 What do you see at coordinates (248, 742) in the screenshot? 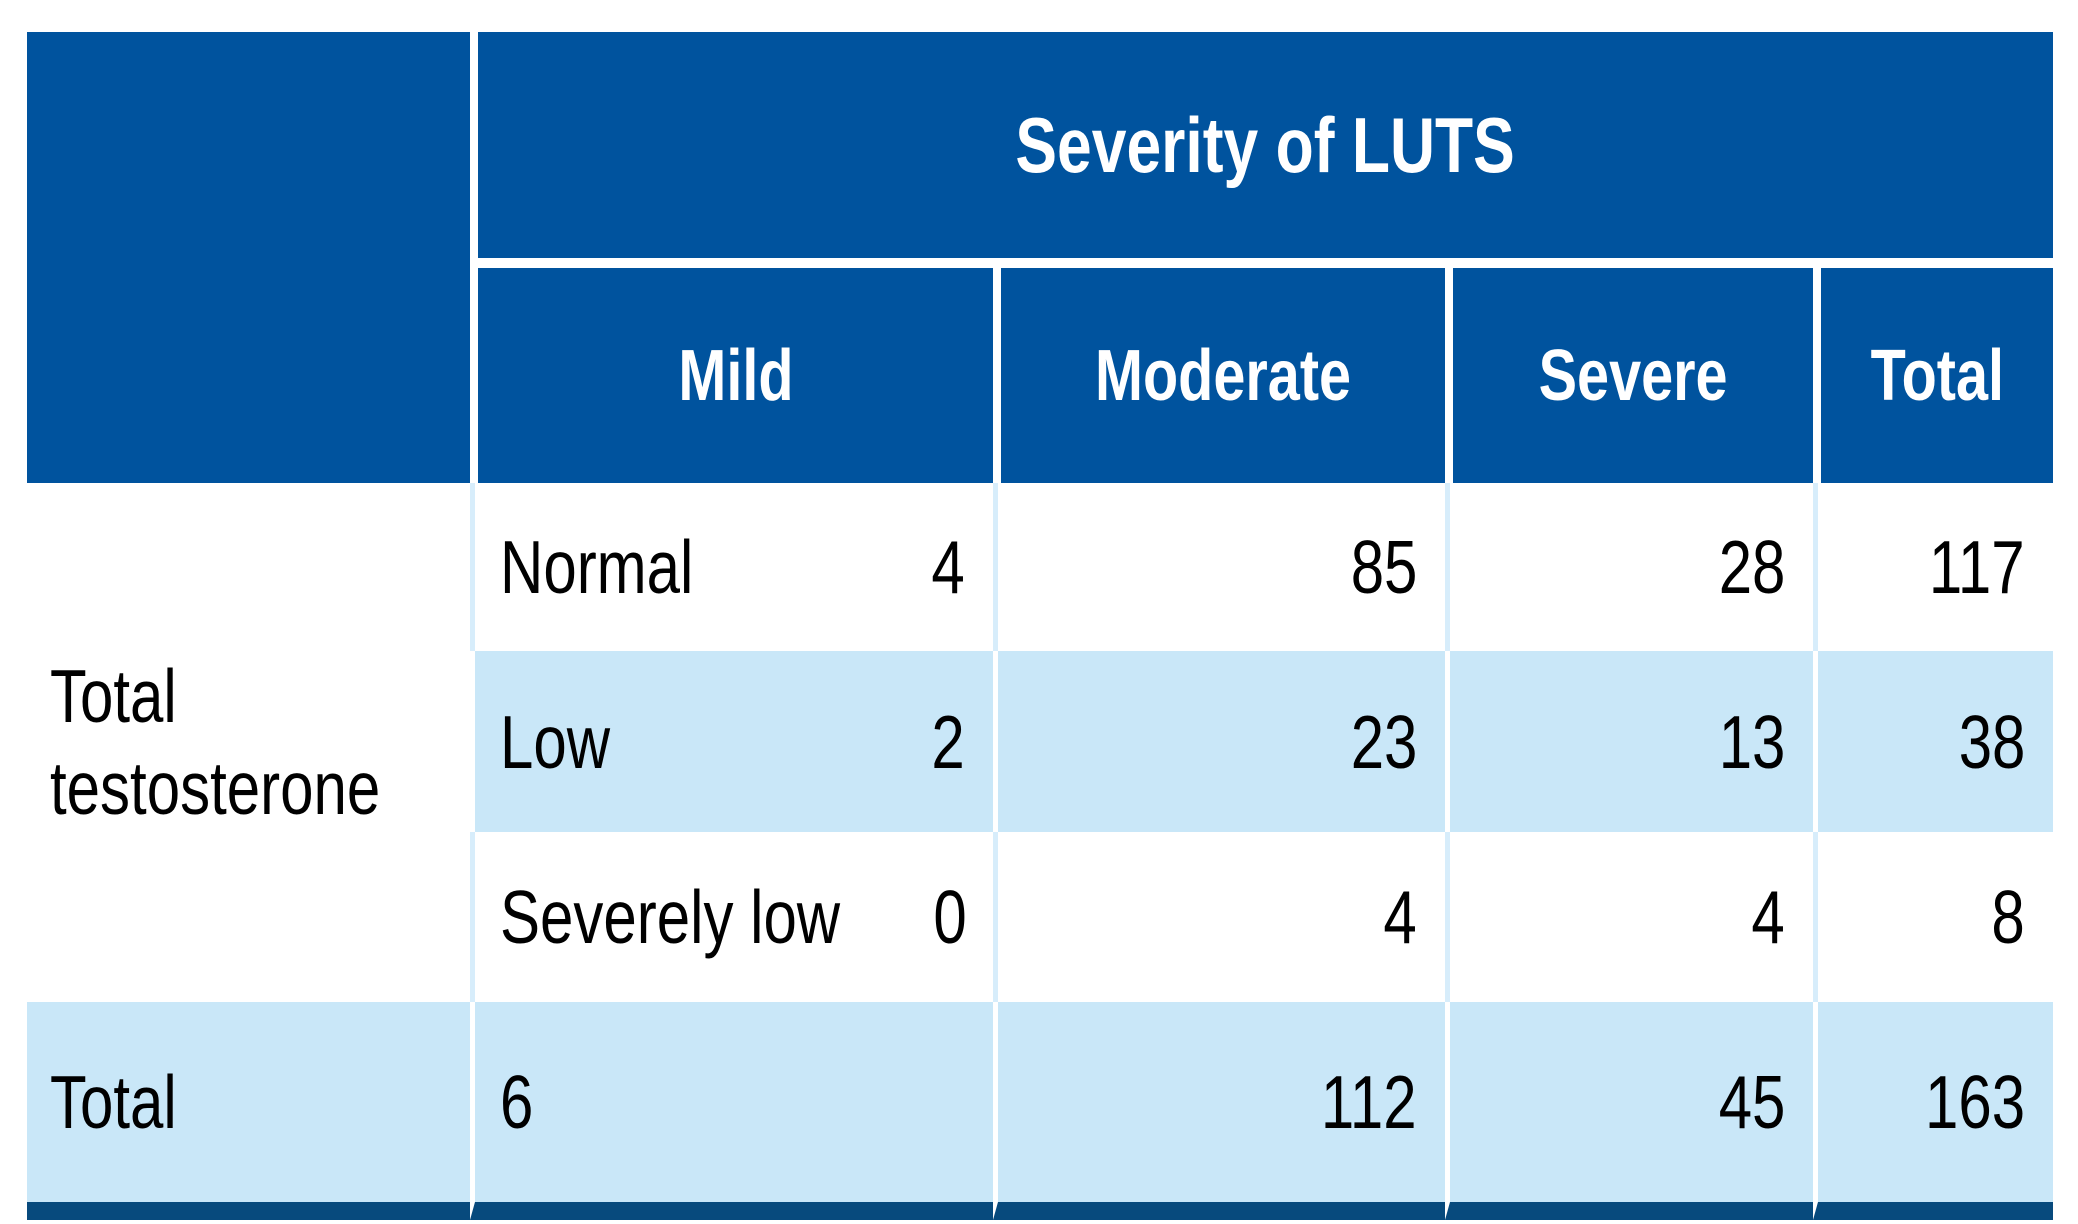
I see `row-group-label: Total testosterone` at bounding box center [248, 742].